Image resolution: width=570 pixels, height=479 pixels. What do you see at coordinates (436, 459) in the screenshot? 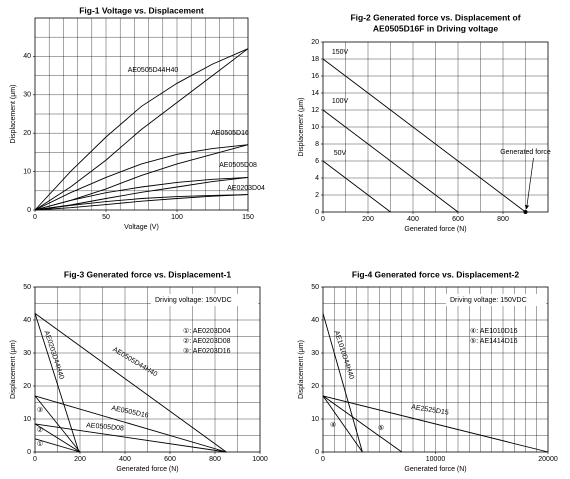
I see `x-tick-label: 10000` at bounding box center [436, 459].